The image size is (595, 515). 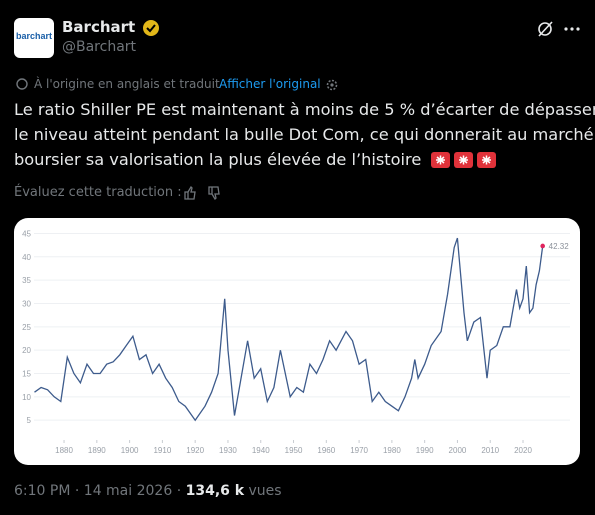 What do you see at coordinates (26, 233) in the screenshot?
I see `y-tick-label: 45` at bounding box center [26, 233].